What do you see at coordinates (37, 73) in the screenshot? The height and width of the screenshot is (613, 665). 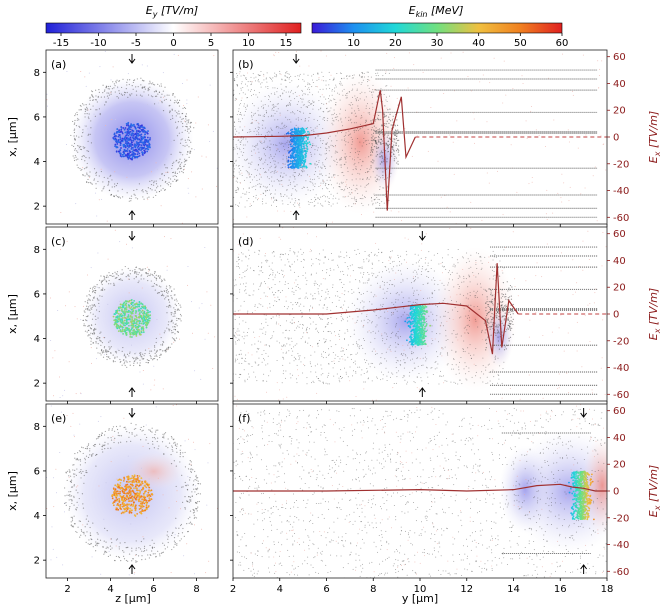 I see `ytick-label: 8` at bounding box center [37, 73].